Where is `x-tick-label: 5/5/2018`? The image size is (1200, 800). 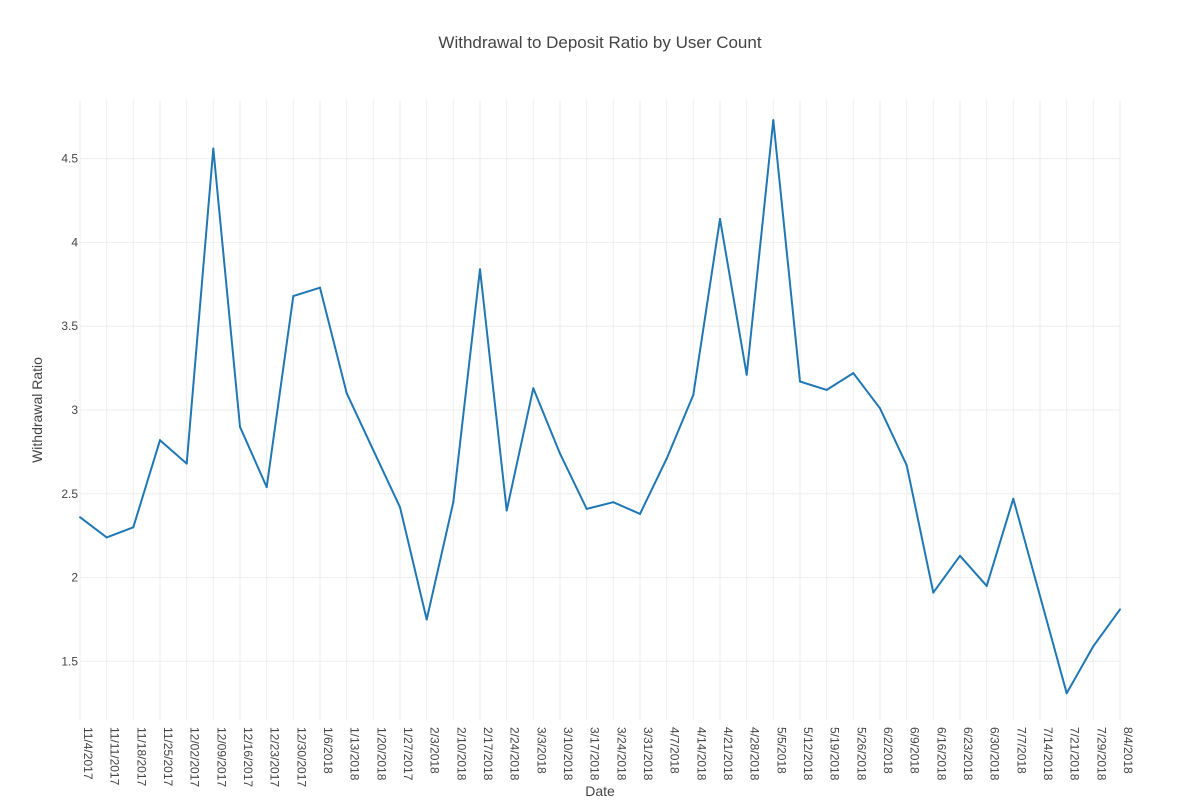 x-tick-label: 5/5/2018 is located at coordinates (781, 750).